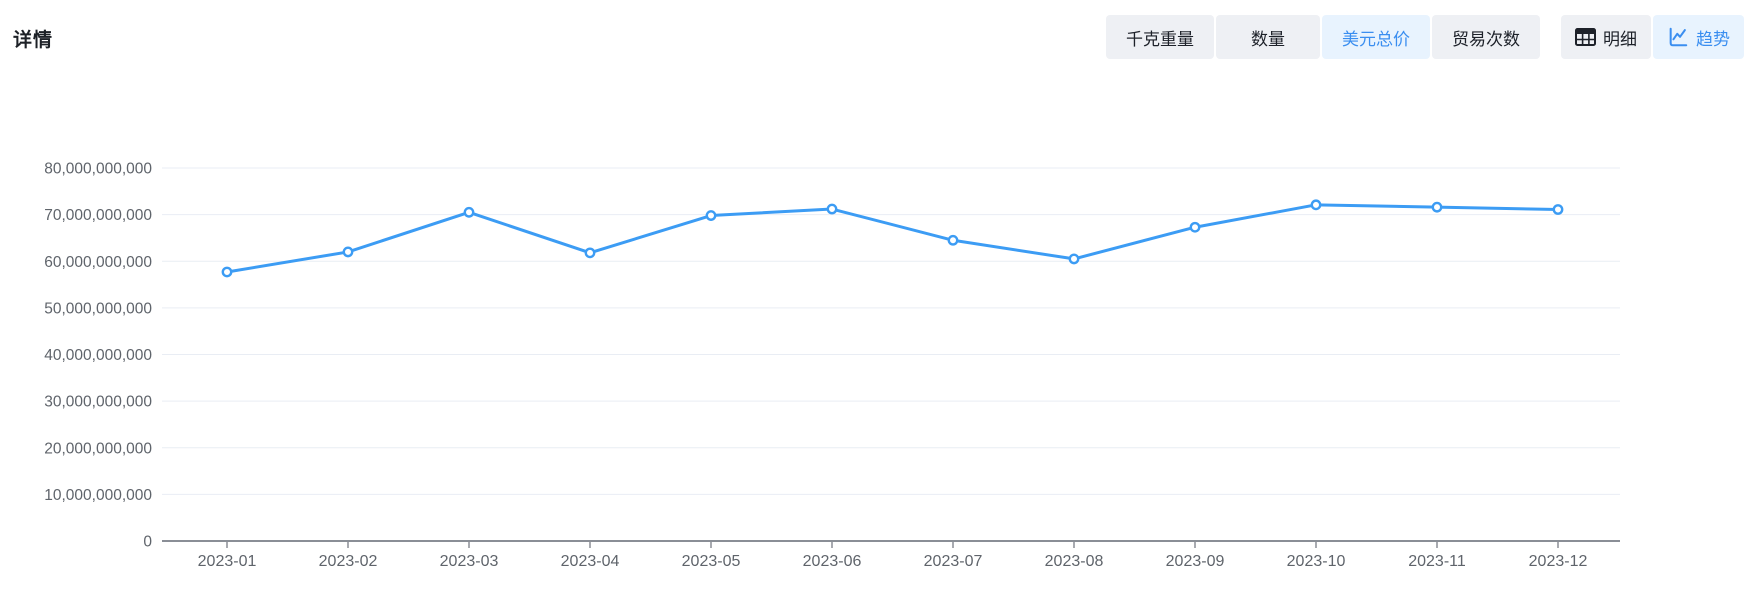 The height and width of the screenshot is (596, 1754). I want to click on x-axis-tick-label: 2023-06, so click(832, 561).